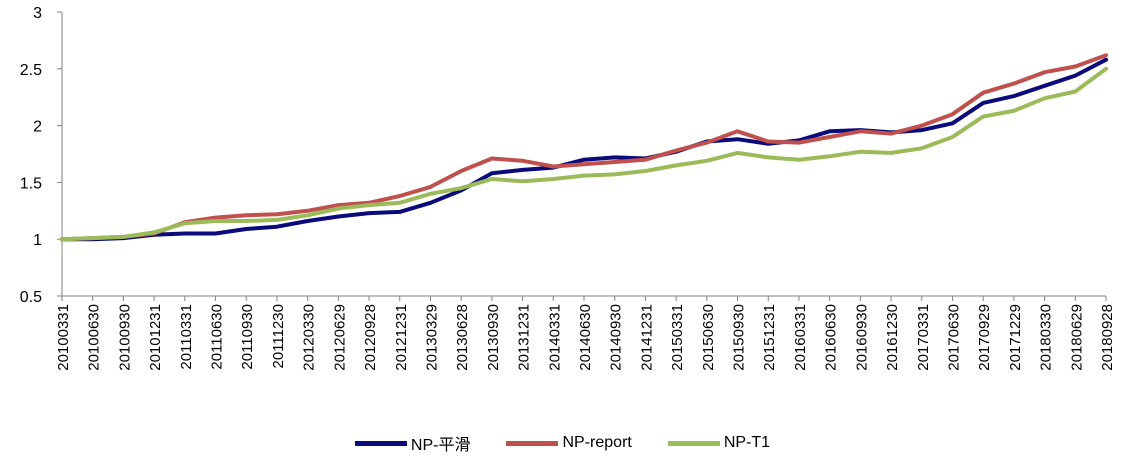  What do you see at coordinates (693, 443) in the screenshot?
I see `legend-swatch-np-t1` at bounding box center [693, 443].